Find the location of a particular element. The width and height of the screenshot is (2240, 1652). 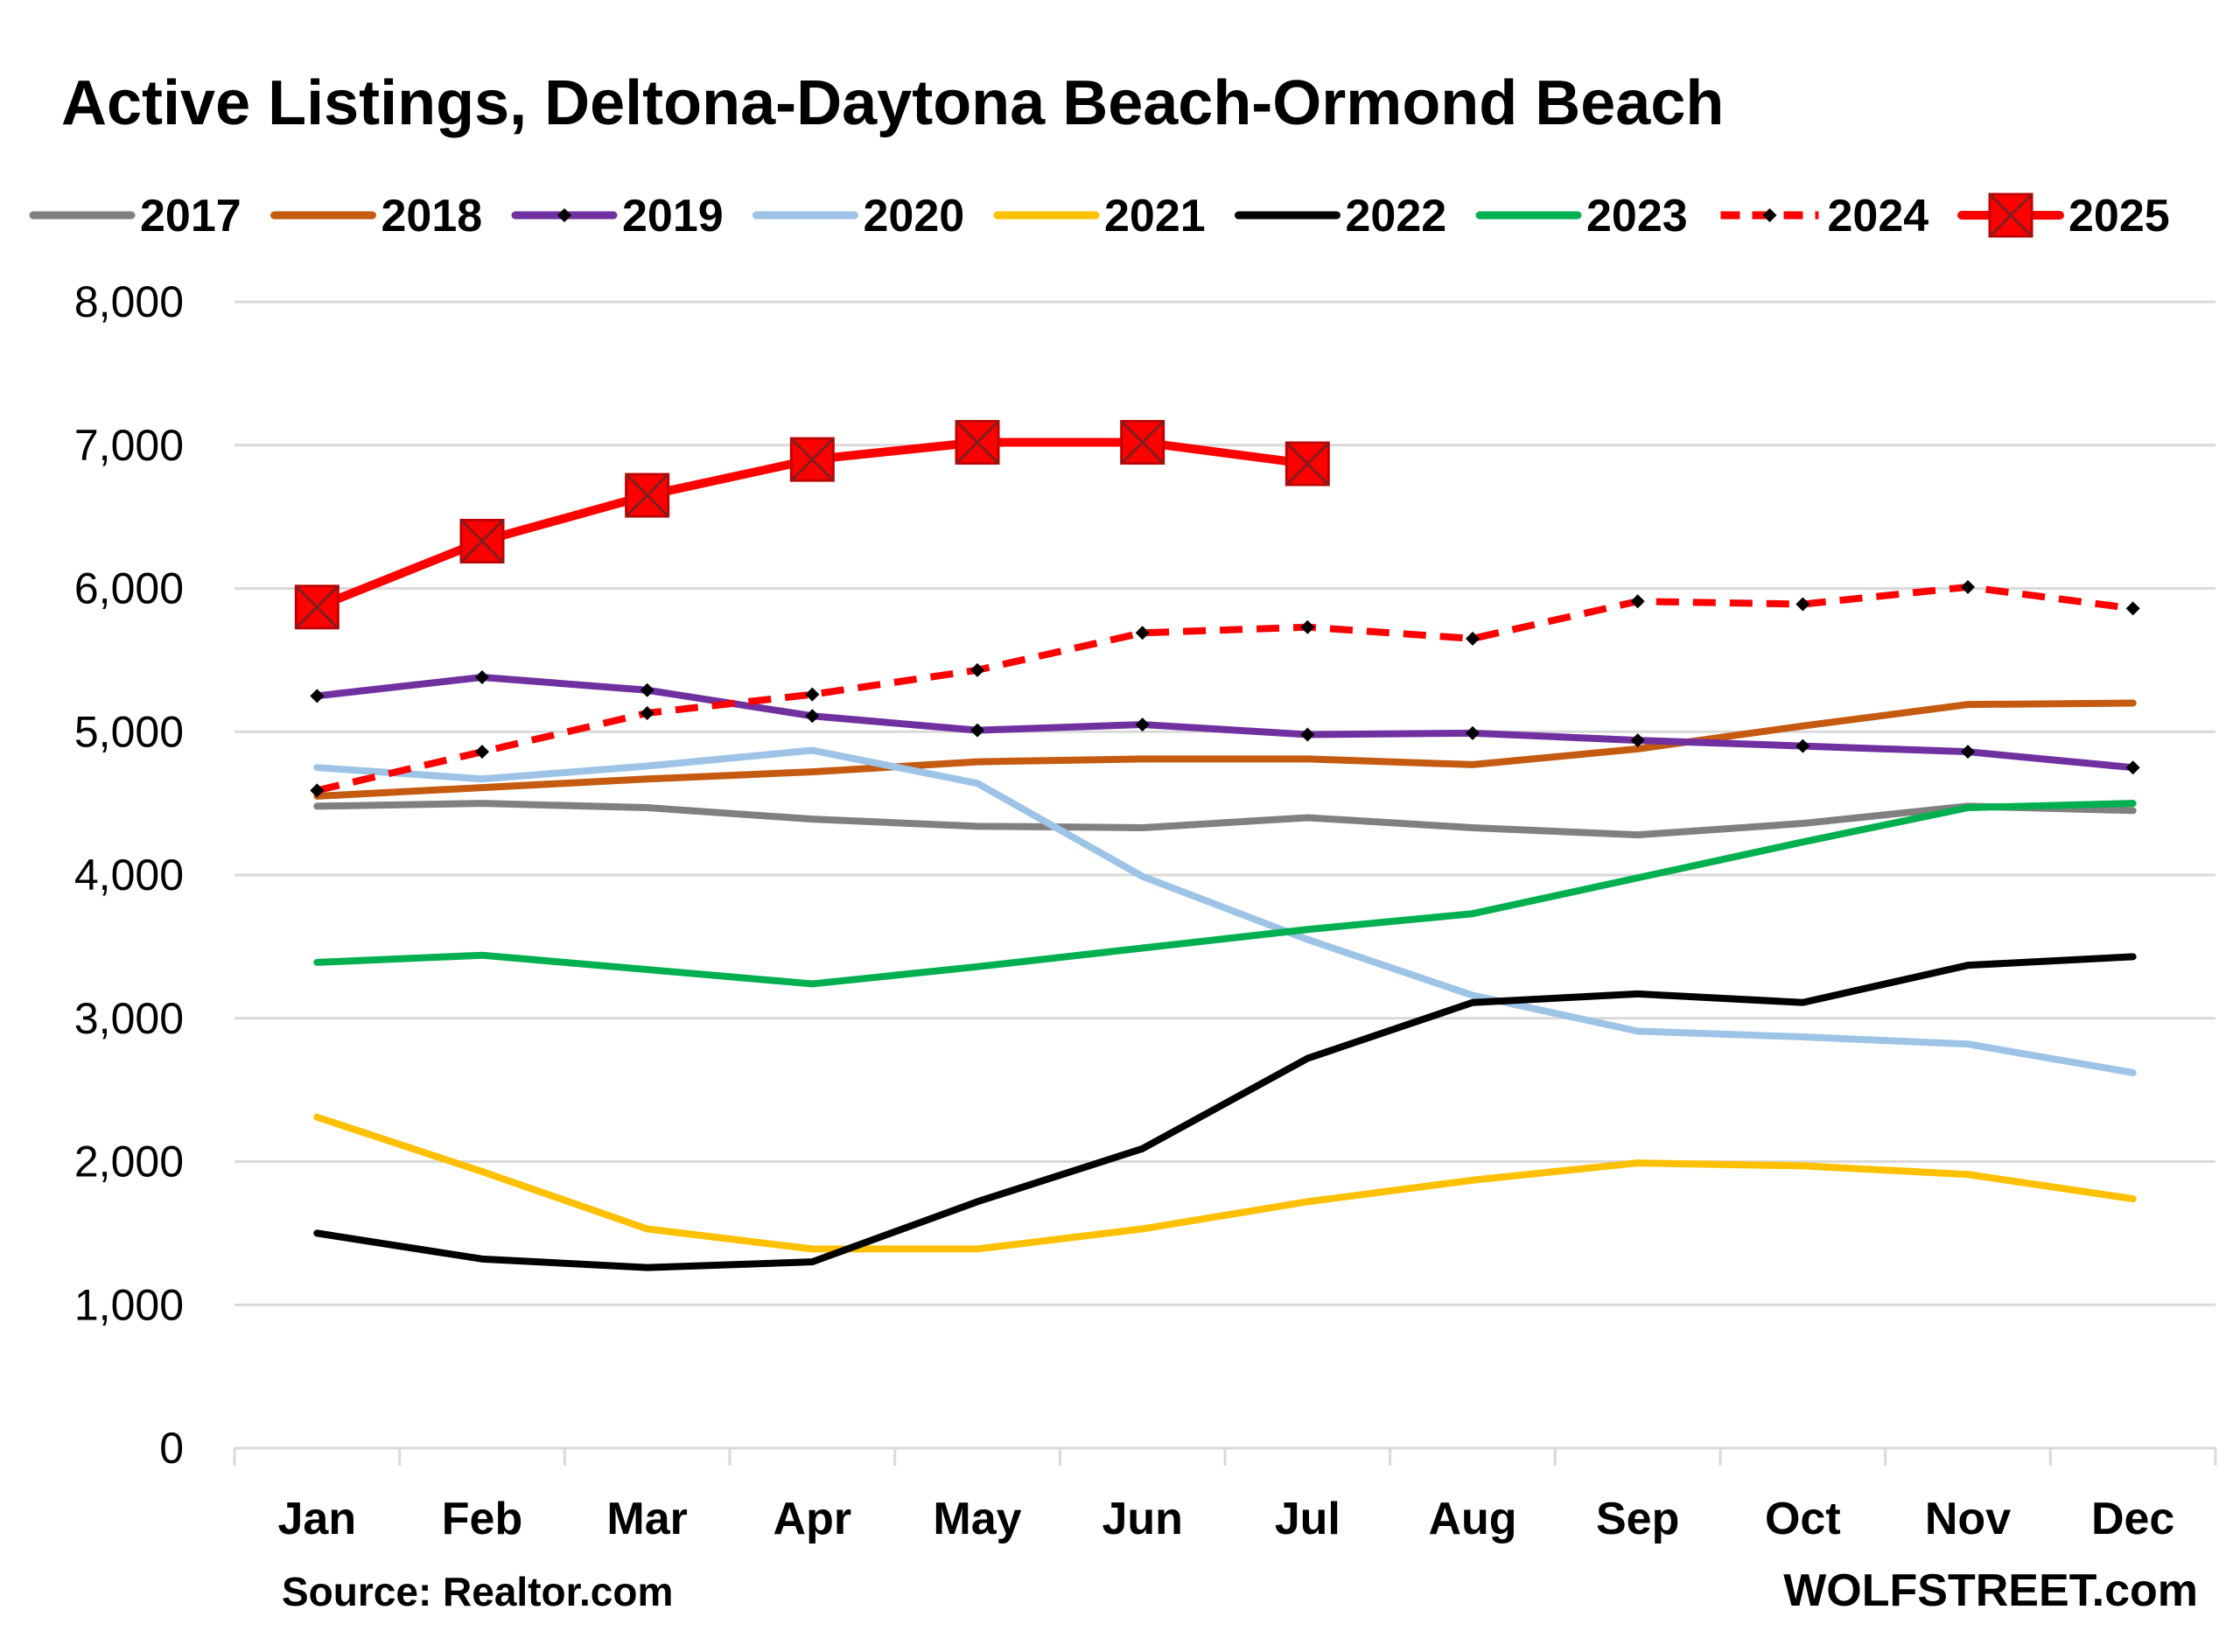

legend-item-2021: 2021 is located at coordinates (1099, 216).